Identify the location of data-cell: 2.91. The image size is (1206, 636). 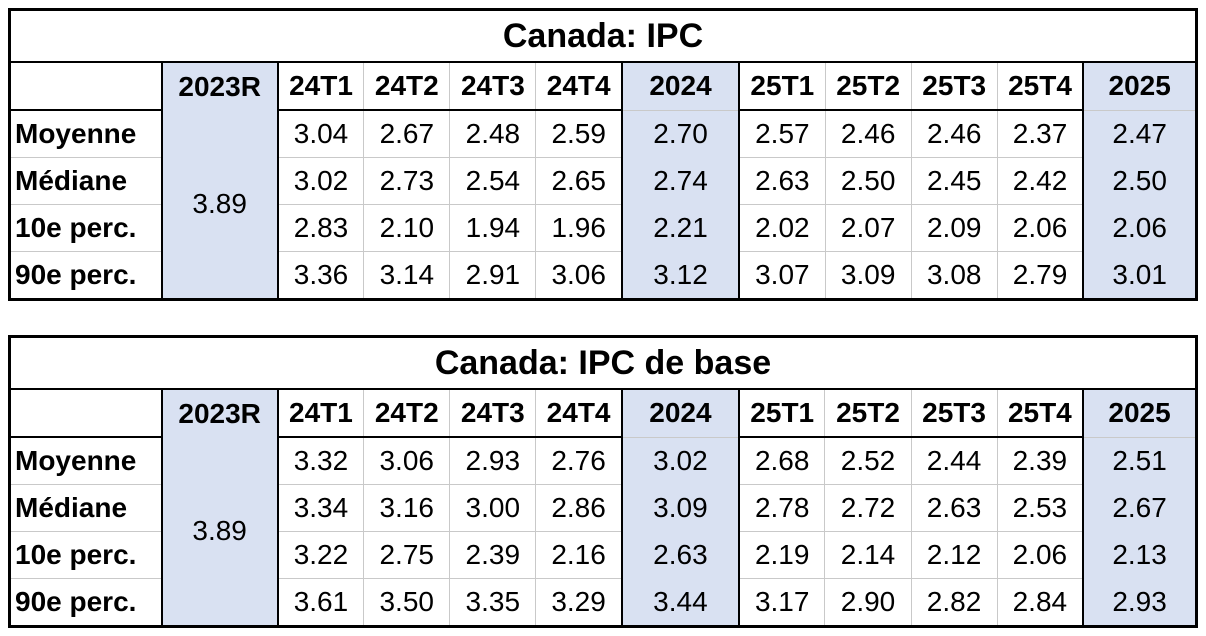
(493, 275).